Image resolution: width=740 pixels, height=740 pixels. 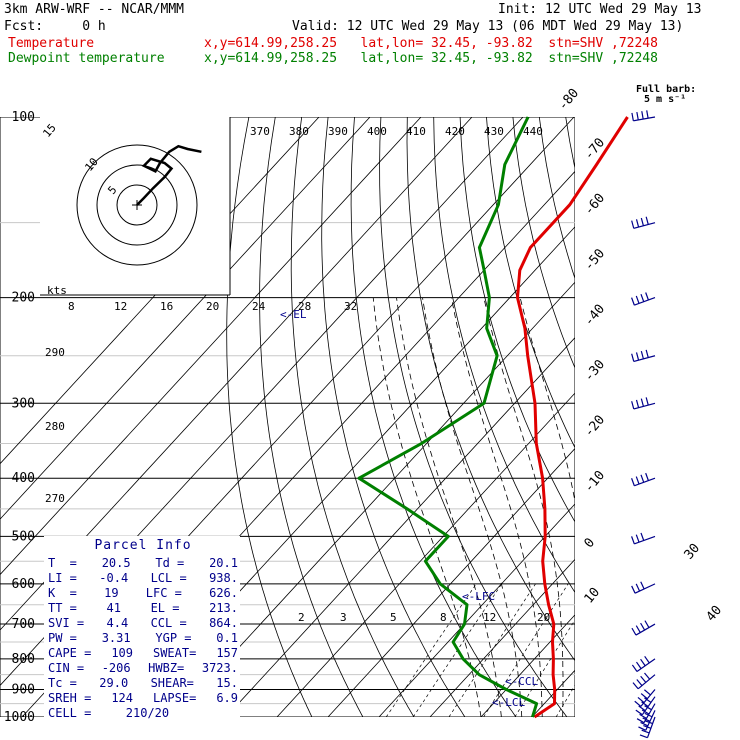 What do you see at coordinates (455, 131) in the screenshot?
I see `theta-tick-label: 420` at bounding box center [455, 131].